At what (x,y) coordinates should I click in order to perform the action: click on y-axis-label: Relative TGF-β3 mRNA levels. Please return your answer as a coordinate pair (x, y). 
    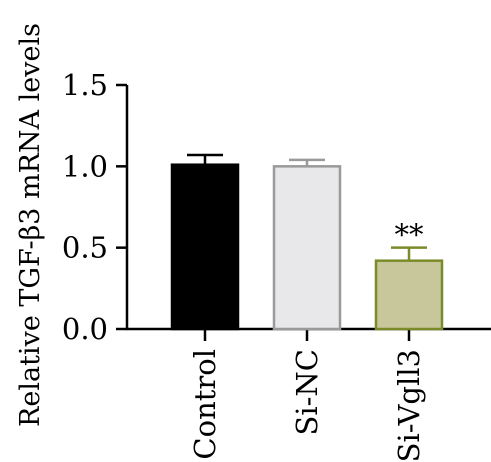
    Looking at the image, I should click on (30, 225).